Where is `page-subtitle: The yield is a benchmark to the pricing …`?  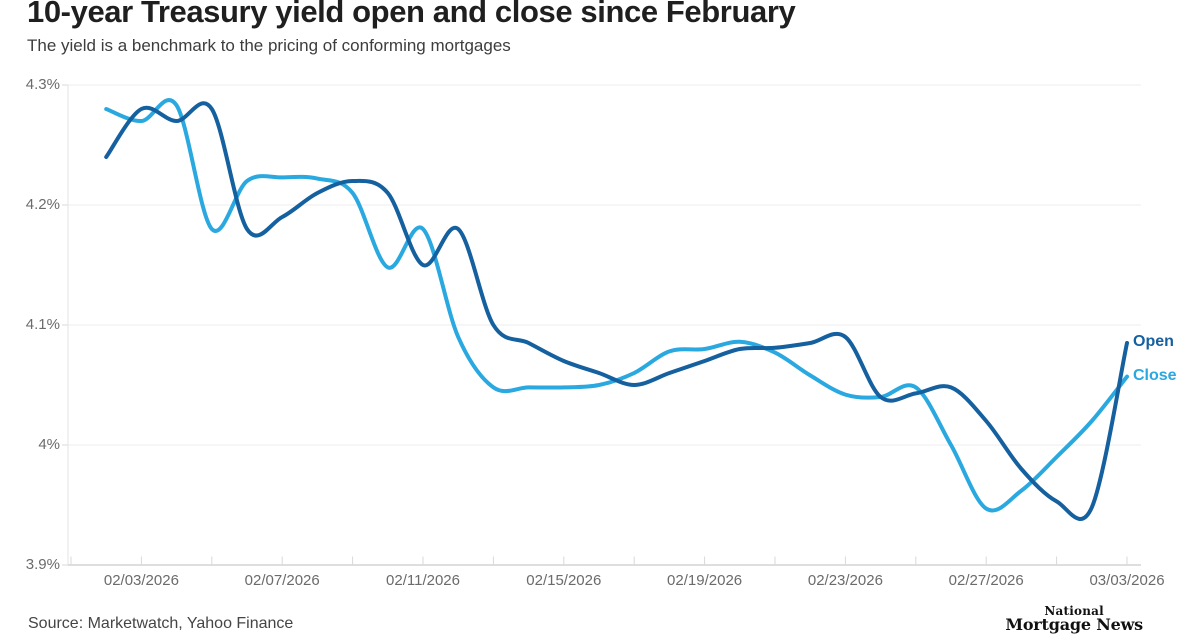
page-subtitle: The yield is a benchmark to the pricing … is located at coordinates (269, 45).